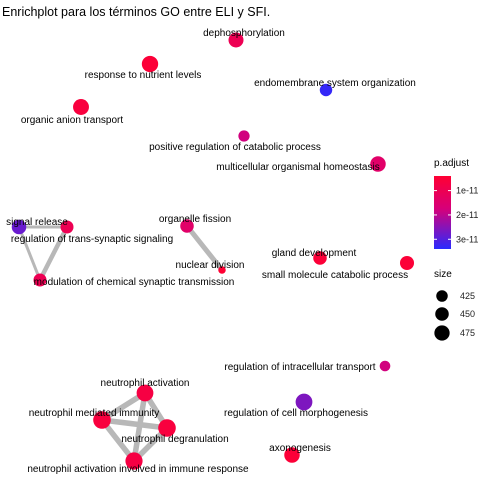  I want to click on label-axono: axonogenesis, so click(300, 448).